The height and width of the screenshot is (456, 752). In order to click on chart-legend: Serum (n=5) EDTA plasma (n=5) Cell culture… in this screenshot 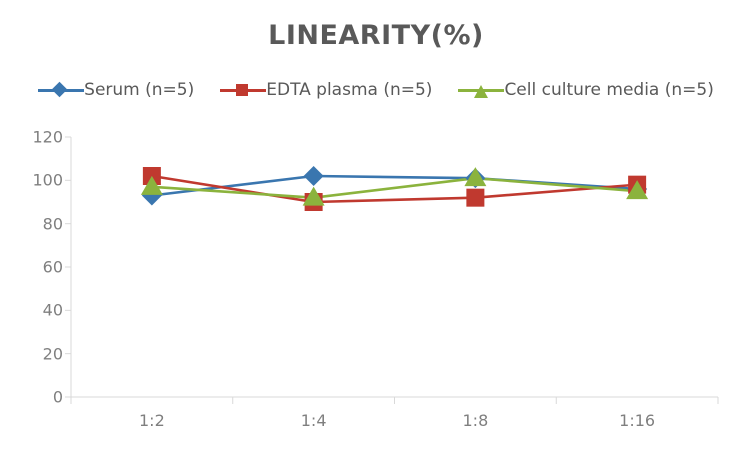, I will do `click(376, 90)`.